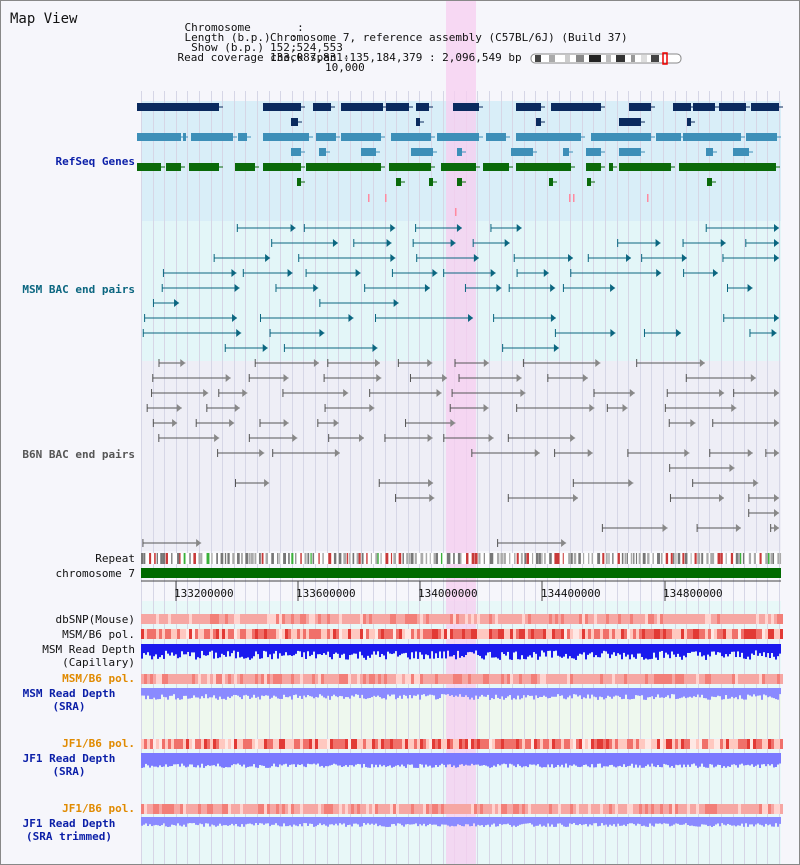 This screenshot has height=865, width=800. Describe the element at coordinates (606, 58) in the screenshot. I see `chromosome-ideogram` at that location.